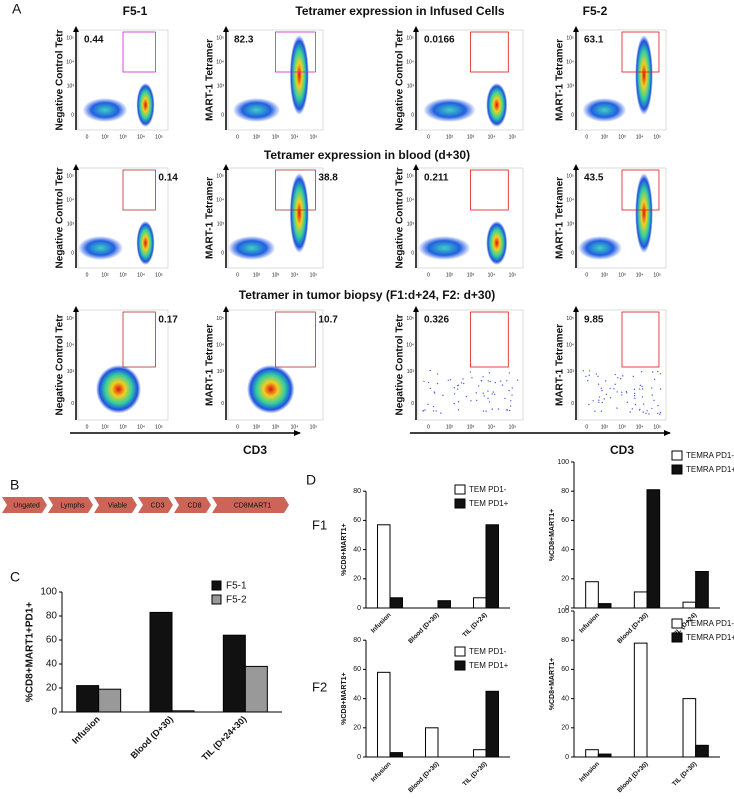 This screenshot has height=799, width=734. Describe the element at coordinates (253, 505) in the screenshot. I see `gating-step-label: CD8MART1` at that location.